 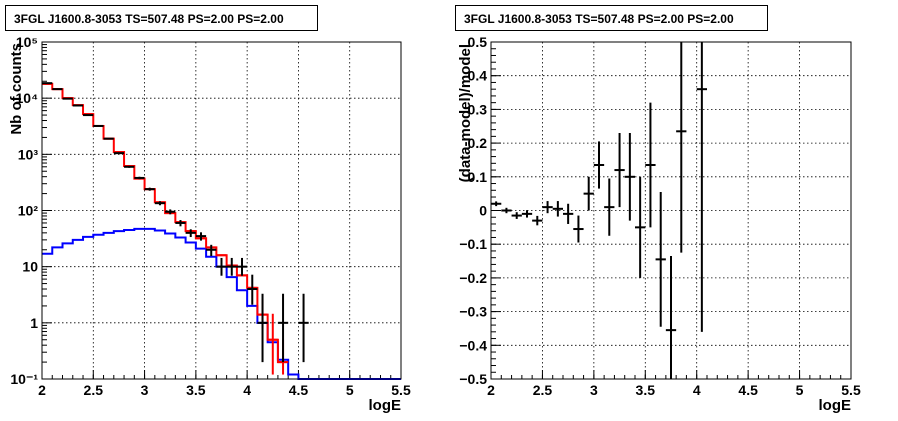 I want to click on y-tick-label: 0.3, so click(x=478, y=109).